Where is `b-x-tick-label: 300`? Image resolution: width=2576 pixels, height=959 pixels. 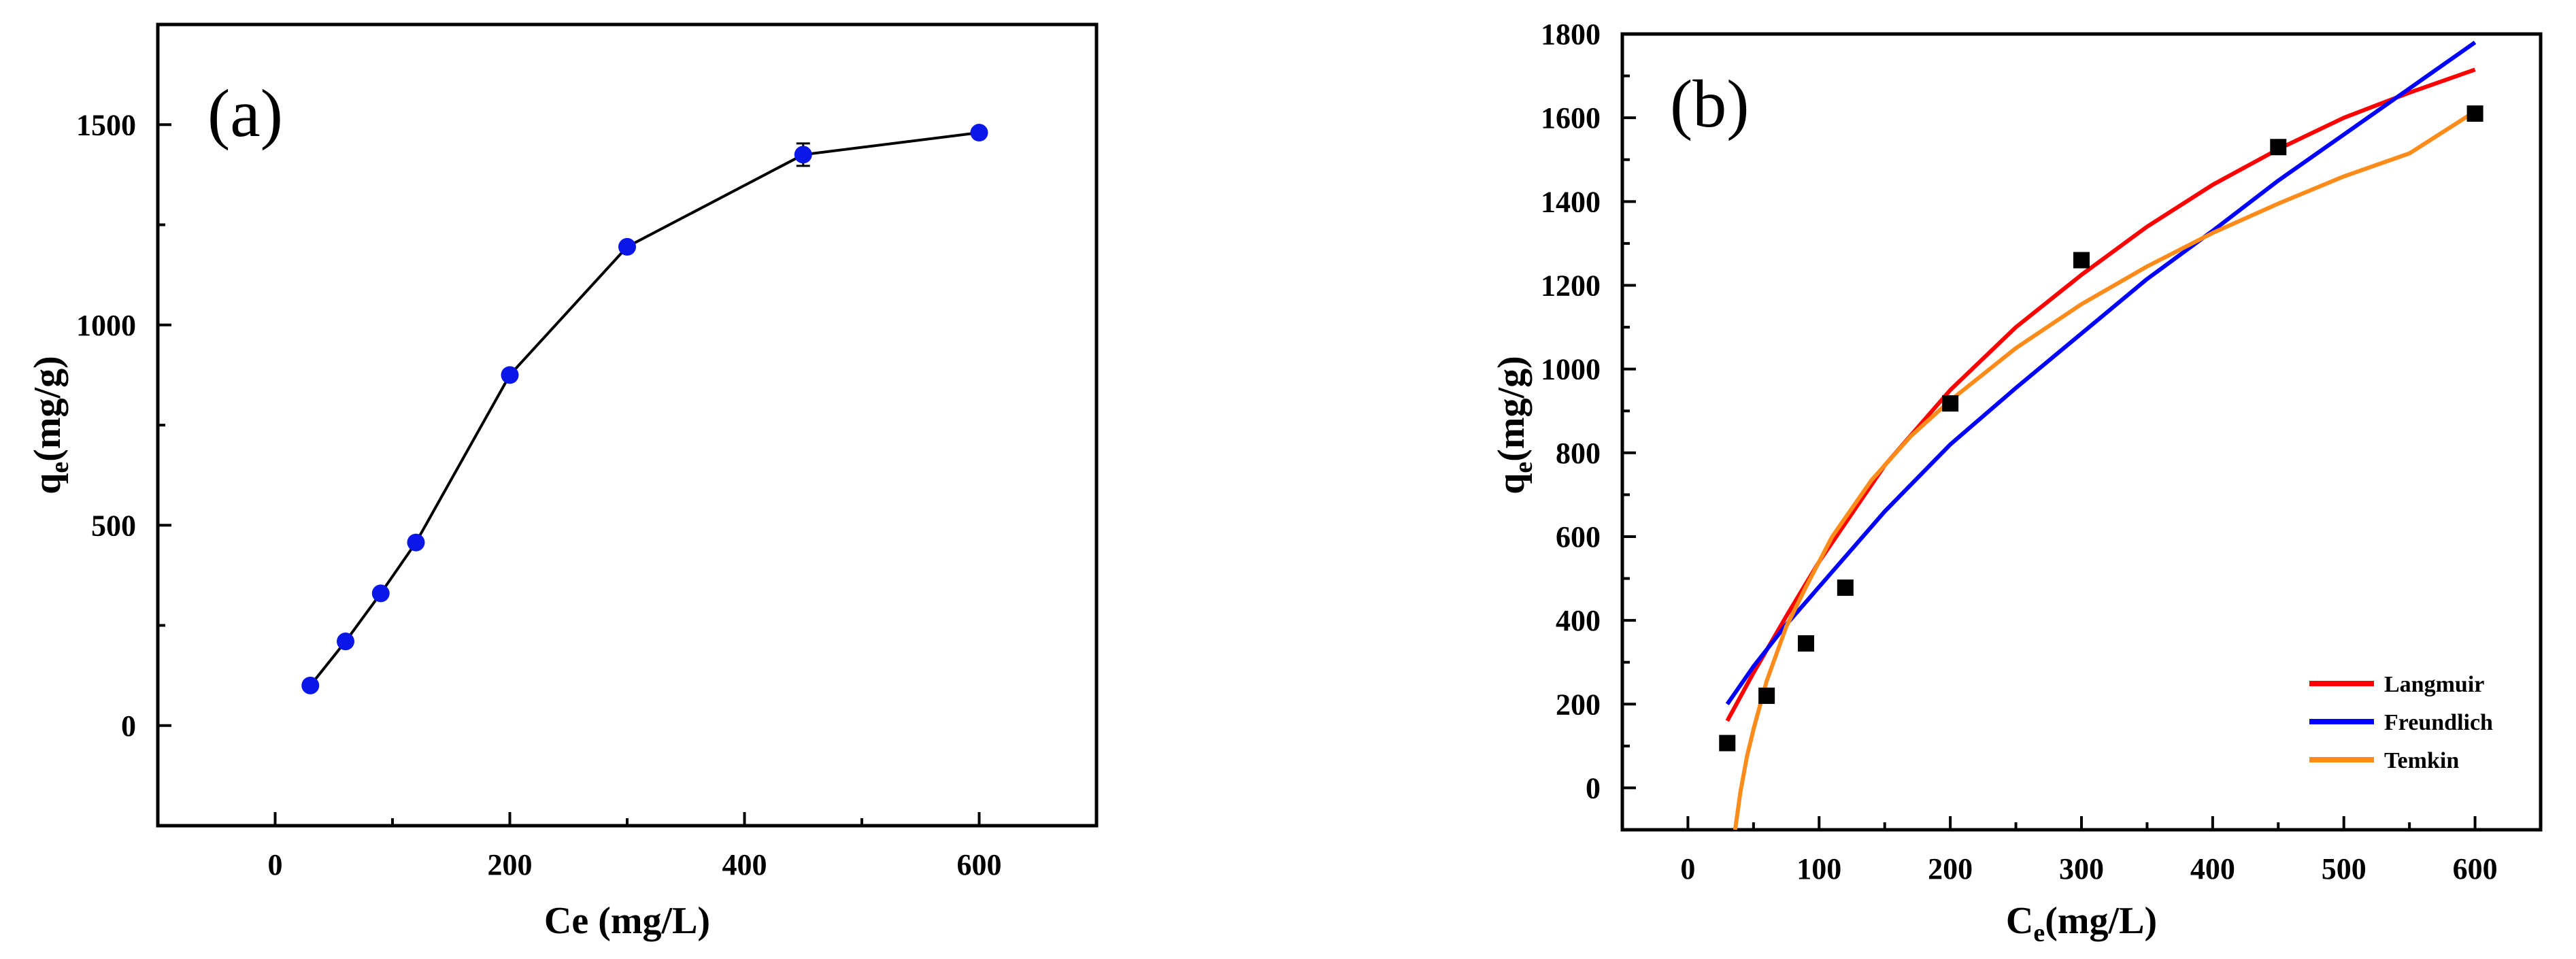
b-x-tick-label: 300 is located at coordinates (2081, 869).